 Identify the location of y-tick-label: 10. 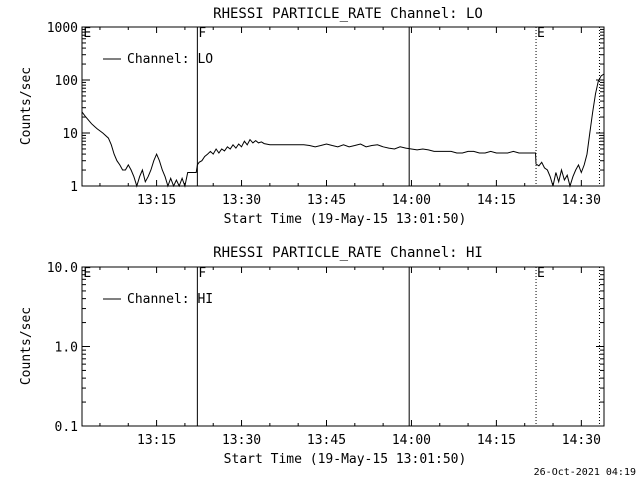
(70, 134).